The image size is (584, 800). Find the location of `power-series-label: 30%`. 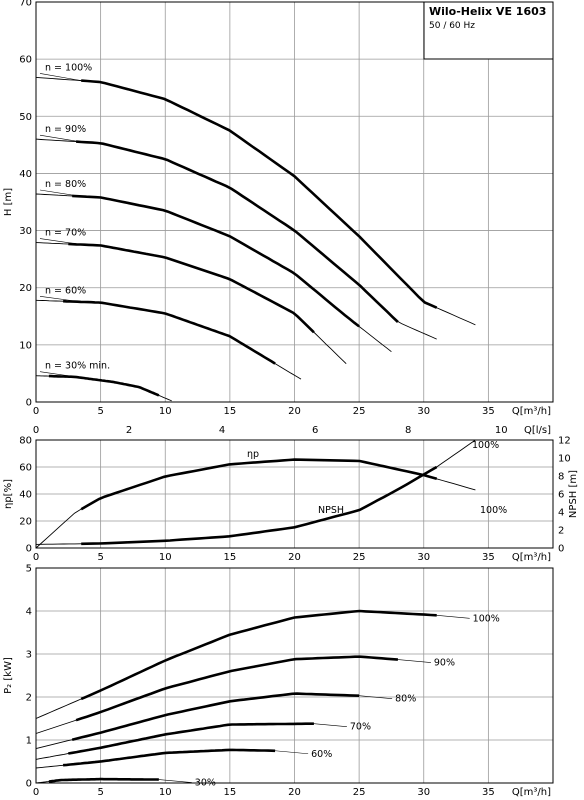

power-series-label: 30% is located at coordinates (205, 783).